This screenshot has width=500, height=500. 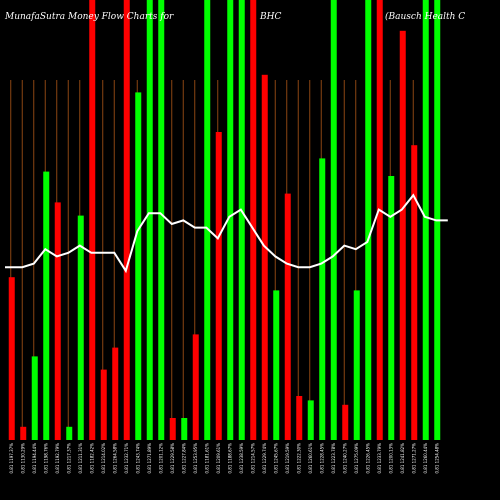 What do you see at coordinates (103, 458) in the screenshot?
I see `tick-label: 0.81 1214.02%` at bounding box center [103, 458].